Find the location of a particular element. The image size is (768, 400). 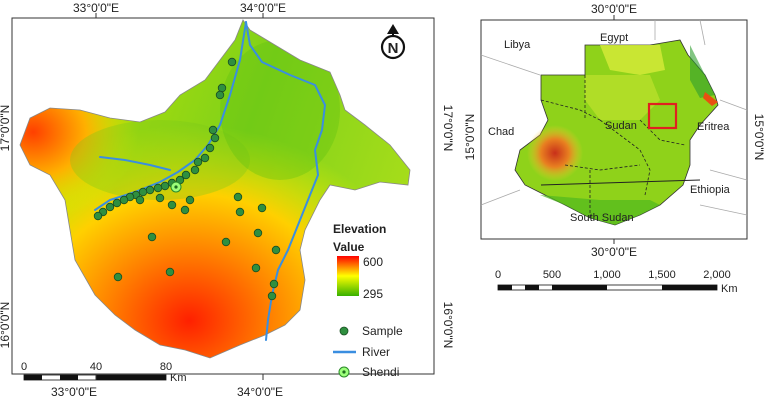

svg-text: 500 is located at coordinates (552, 275).